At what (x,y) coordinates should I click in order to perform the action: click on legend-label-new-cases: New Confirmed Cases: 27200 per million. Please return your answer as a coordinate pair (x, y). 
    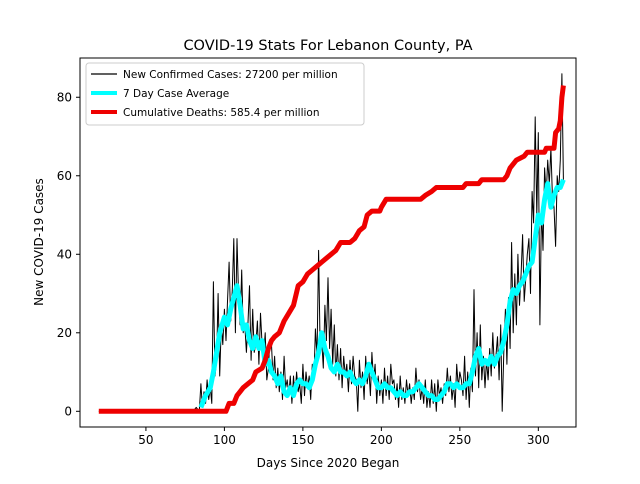
    Looking at the image, I should click on (230, 75).